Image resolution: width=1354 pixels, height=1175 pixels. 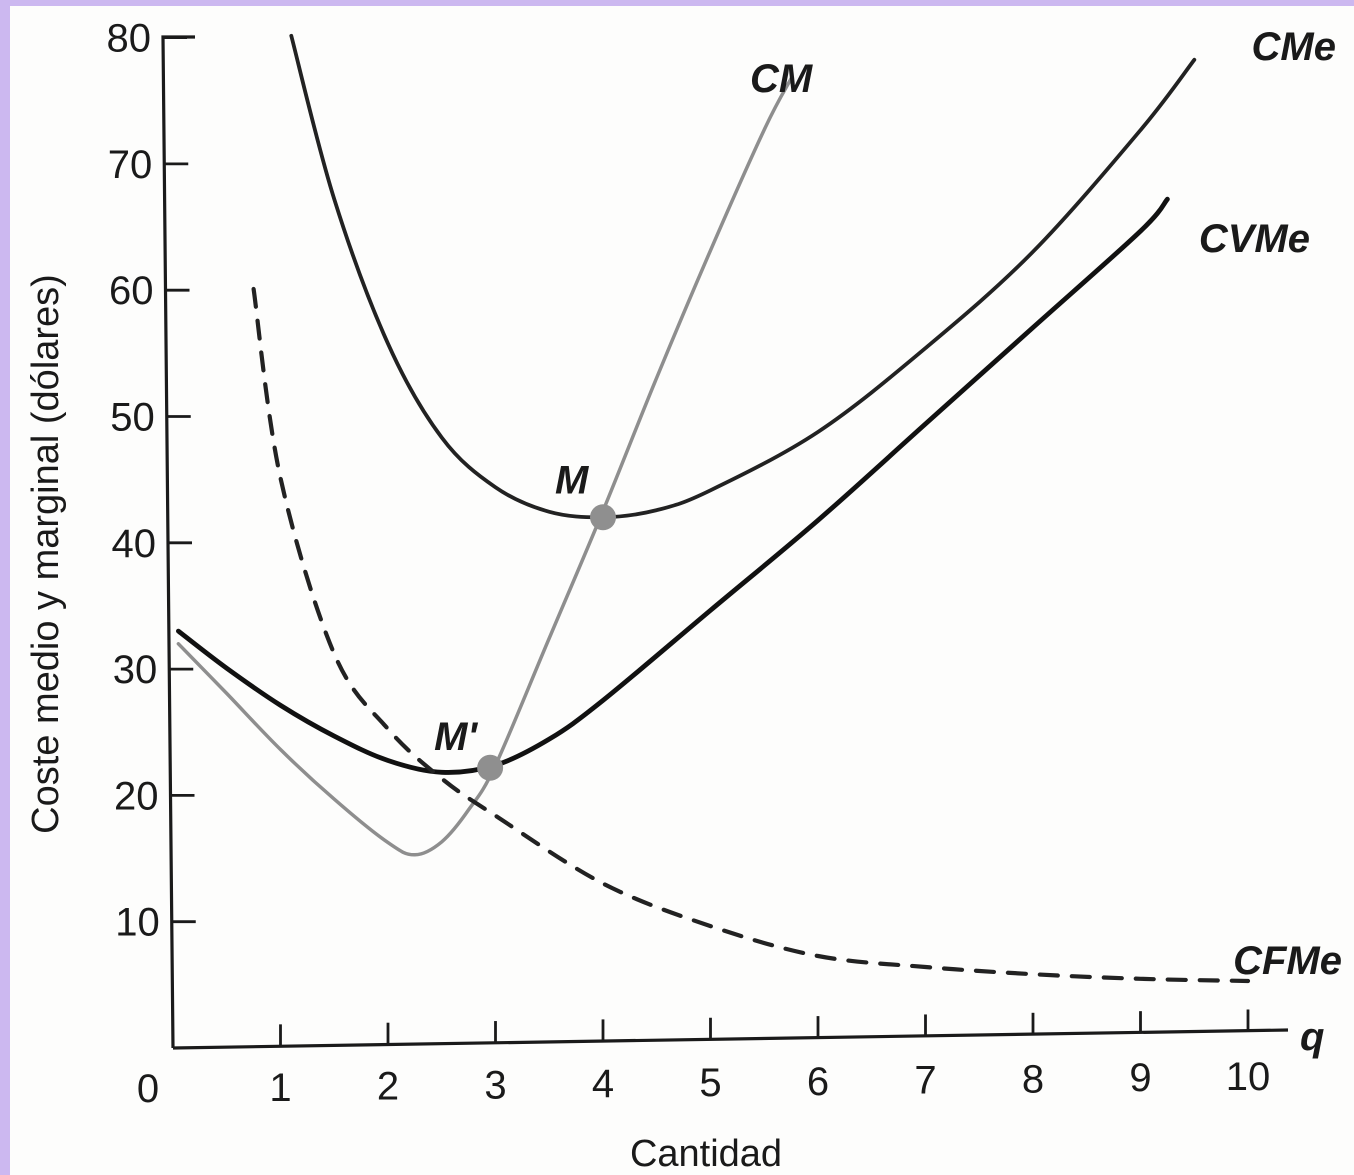 I want to click on points-layer: M M', so click(x=525, y=619).